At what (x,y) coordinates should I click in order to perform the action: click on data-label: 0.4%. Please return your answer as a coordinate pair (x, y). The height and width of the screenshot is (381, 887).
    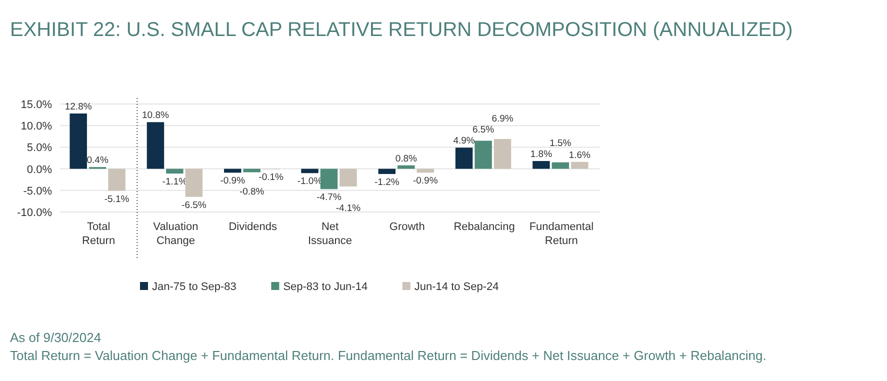
    Looking at the image, I should click on (97, 160).